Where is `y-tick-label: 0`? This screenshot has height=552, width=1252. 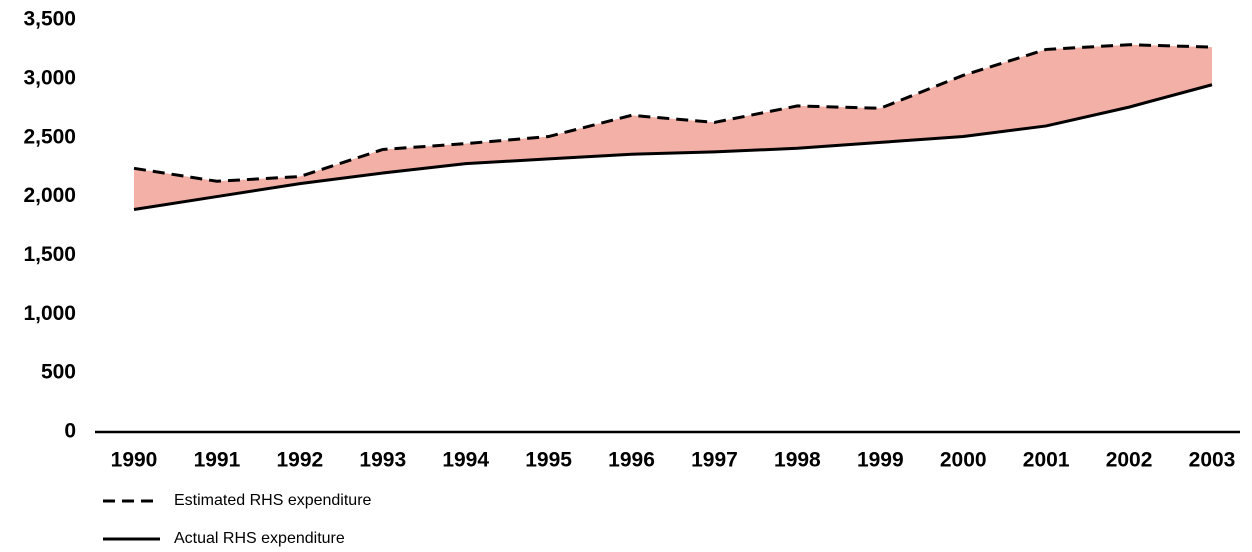 y-tick-label: 0 is located at coordinates (70, 431).